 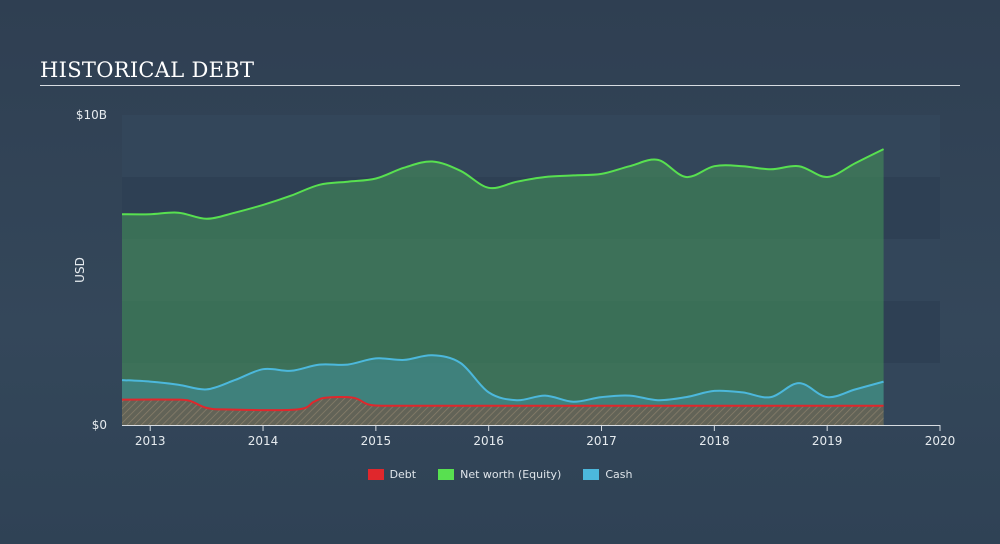 What do you see at coordinates (147, 70) in the screenshot?
I see `page-title: HISTORICAL DEBT` at bounding box center [147, 70].